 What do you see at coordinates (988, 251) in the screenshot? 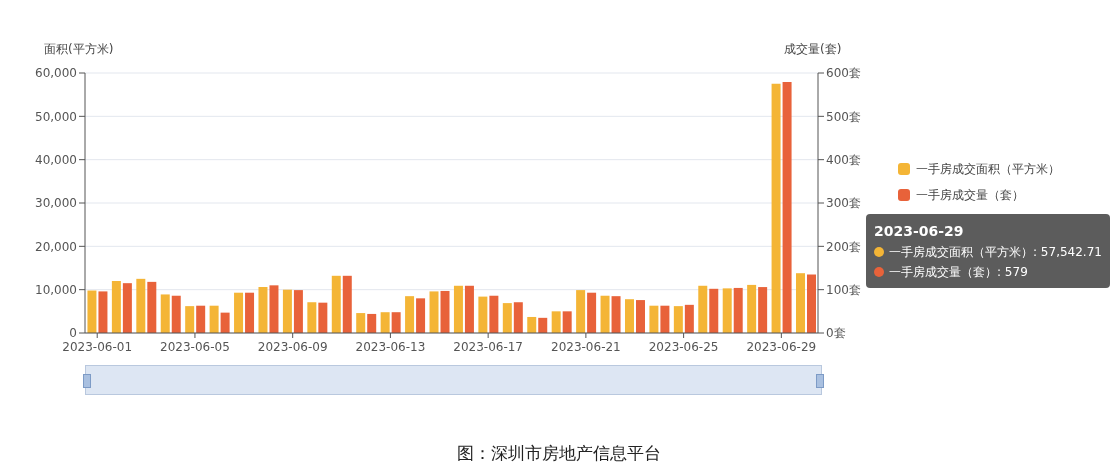
I see `tooltip-box: 2023-06-29 一手房成交面积（平方米）: 57,542.71 一手房成交量（套）: 579` at bounding box center [988, 251].